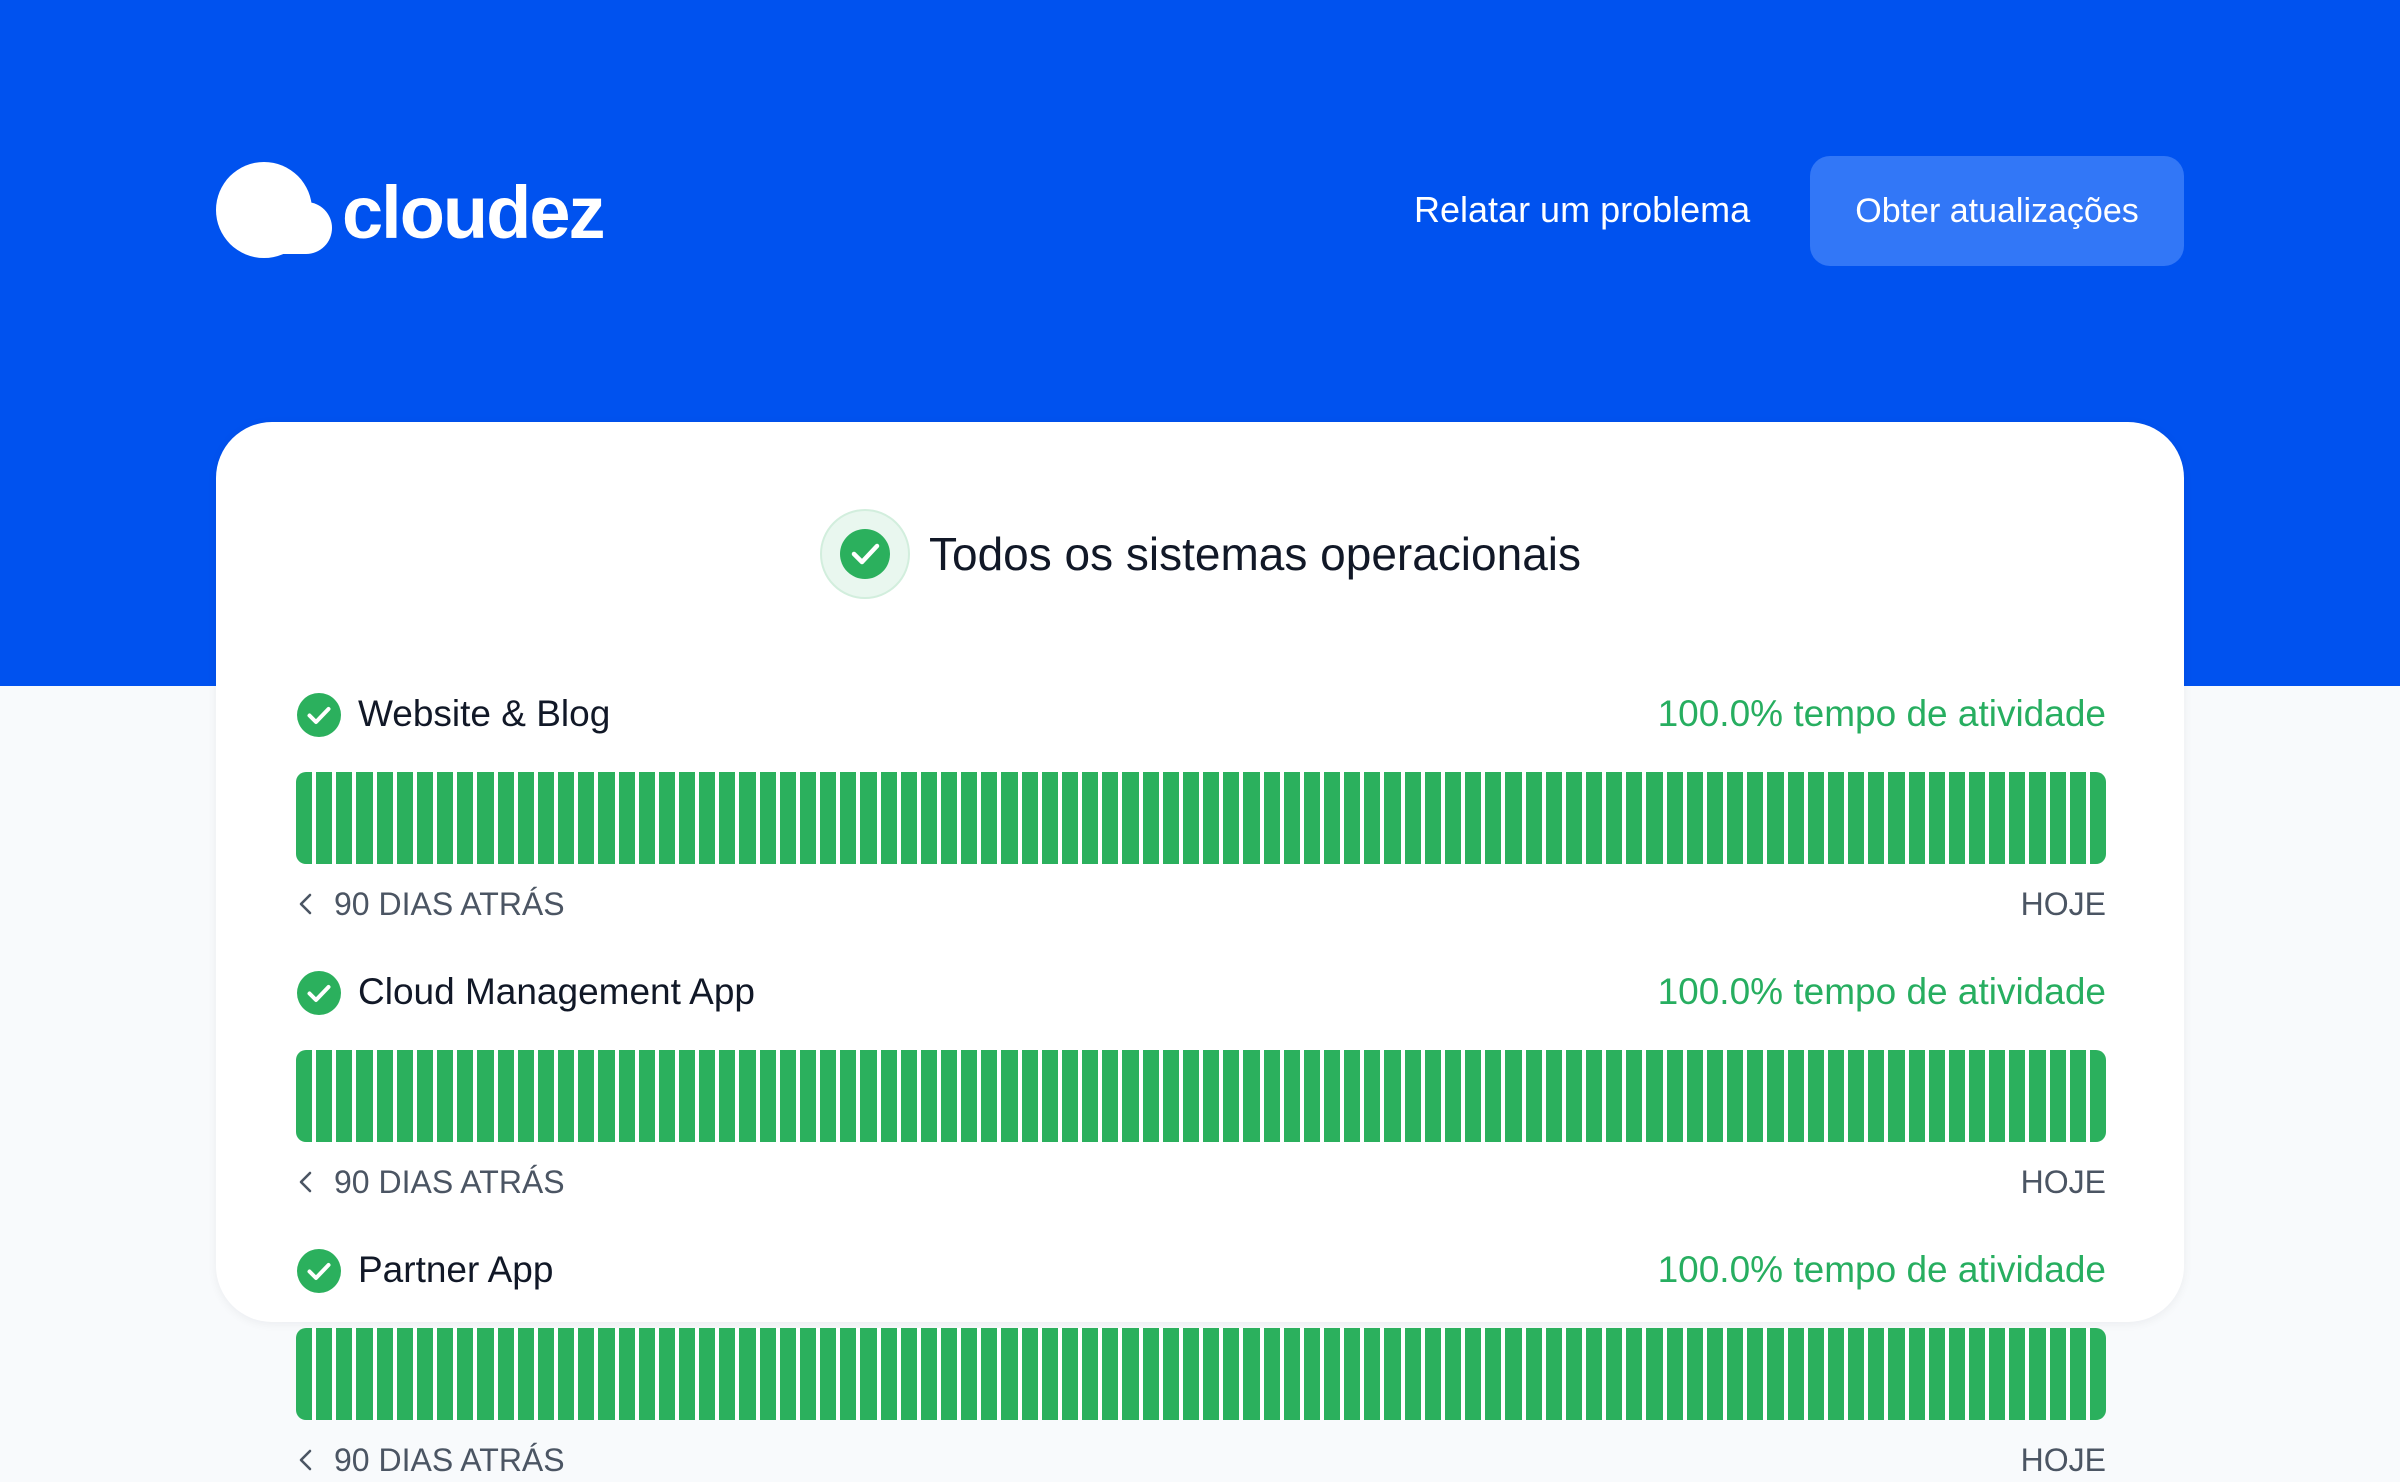  Describe the element at coordinates (1582, 209) in the screenshot. I see `report-problem-link: Relatar um problema` at that location.